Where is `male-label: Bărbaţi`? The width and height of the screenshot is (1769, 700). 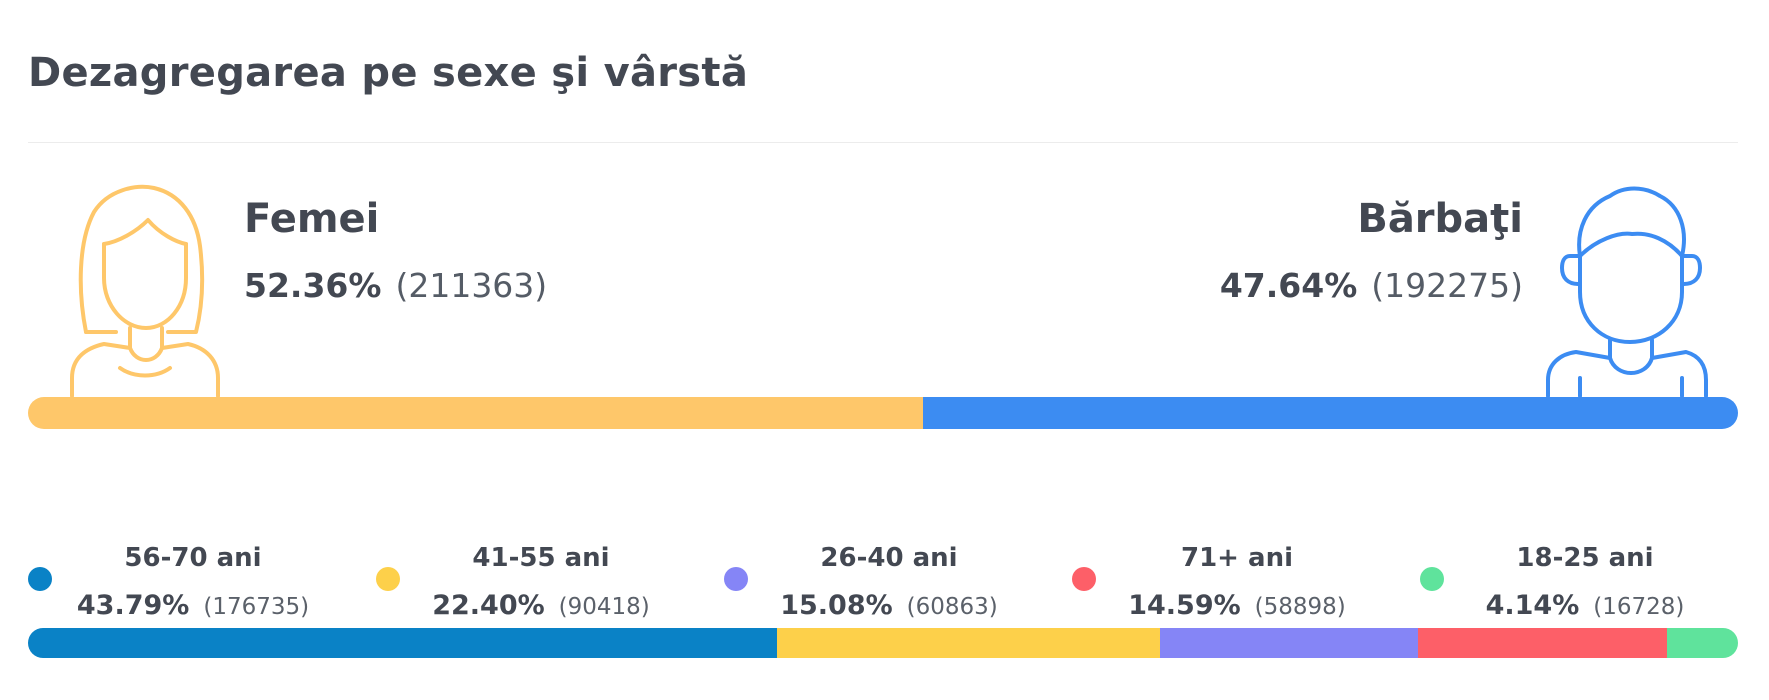
male-label: Bărbaţi is located at coordinates (1440, 219).